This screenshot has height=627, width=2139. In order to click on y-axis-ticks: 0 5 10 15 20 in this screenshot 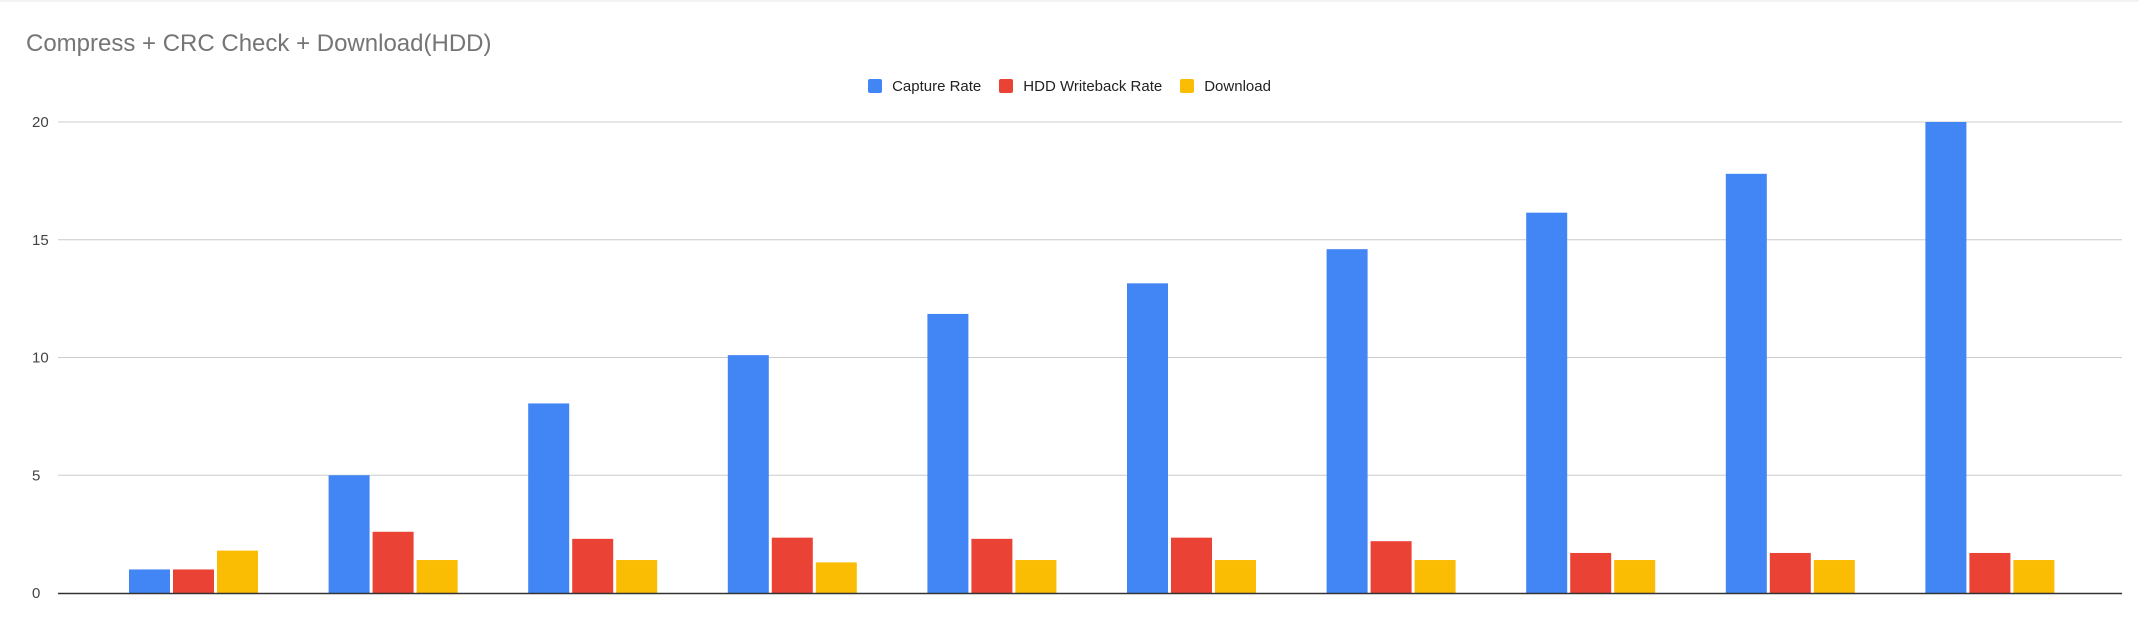, I will do `click(40, 358)`.